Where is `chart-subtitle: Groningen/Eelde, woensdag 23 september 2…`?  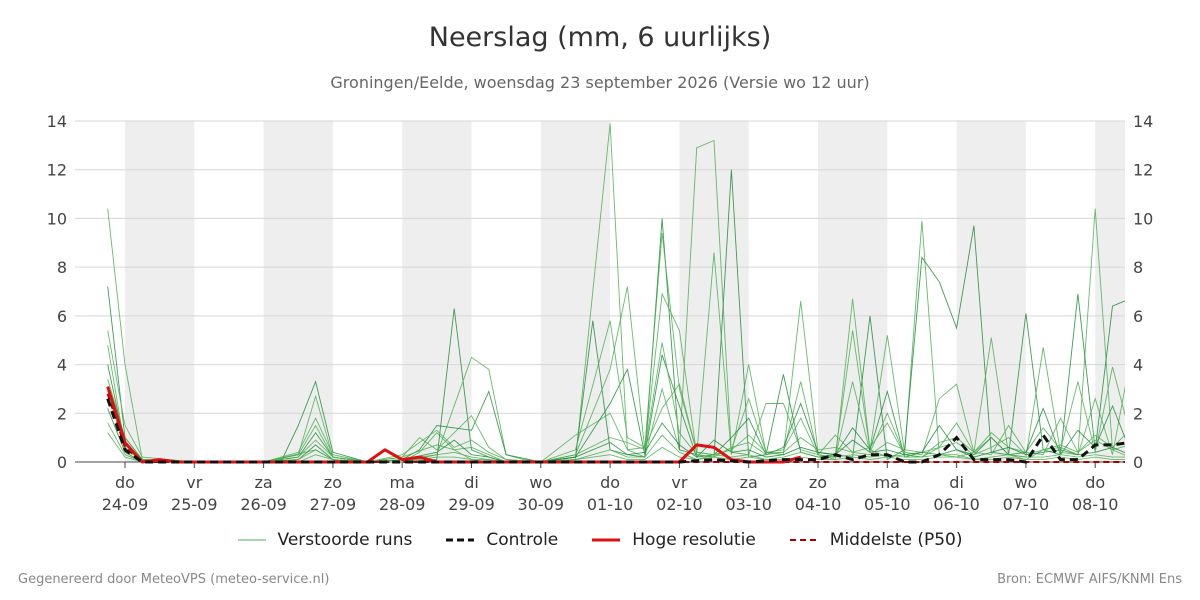
chart-subtitle: Groningen/Eelde, woensdag 23 september 2… is located at coordinates (600, 82).